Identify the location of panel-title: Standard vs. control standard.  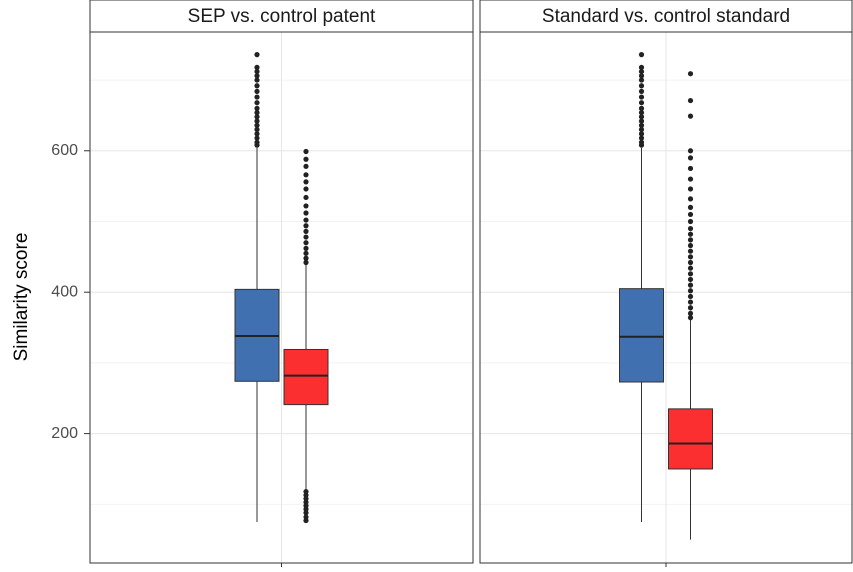
(666, 16).